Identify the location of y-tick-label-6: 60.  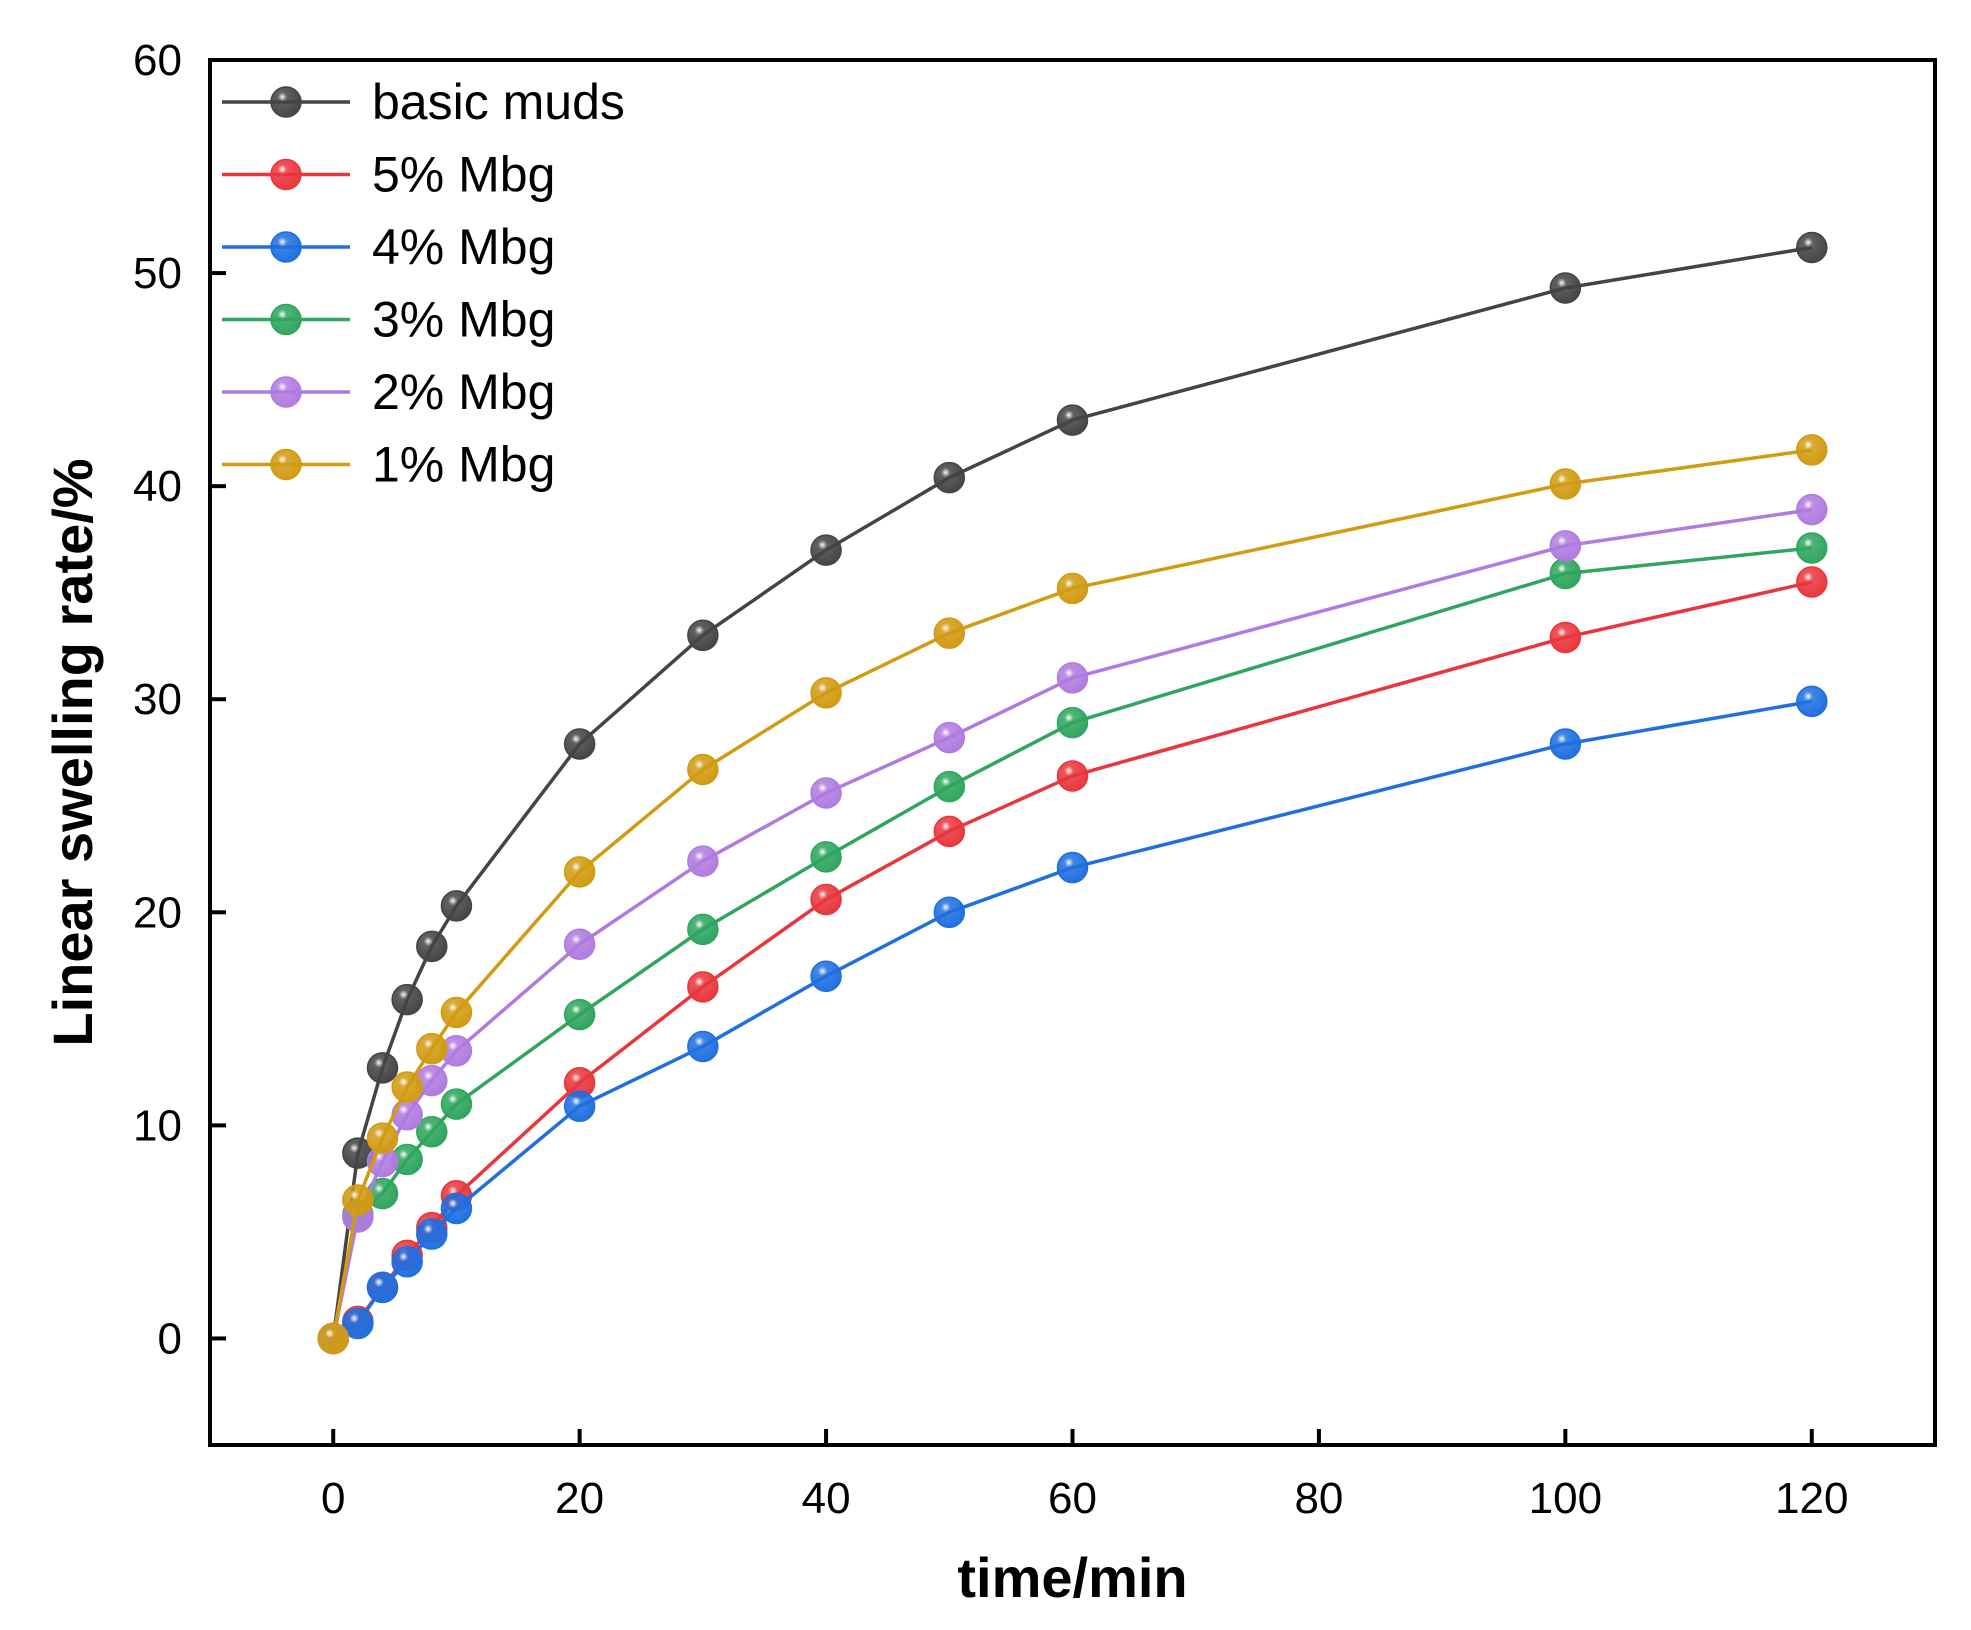
(157, 60).